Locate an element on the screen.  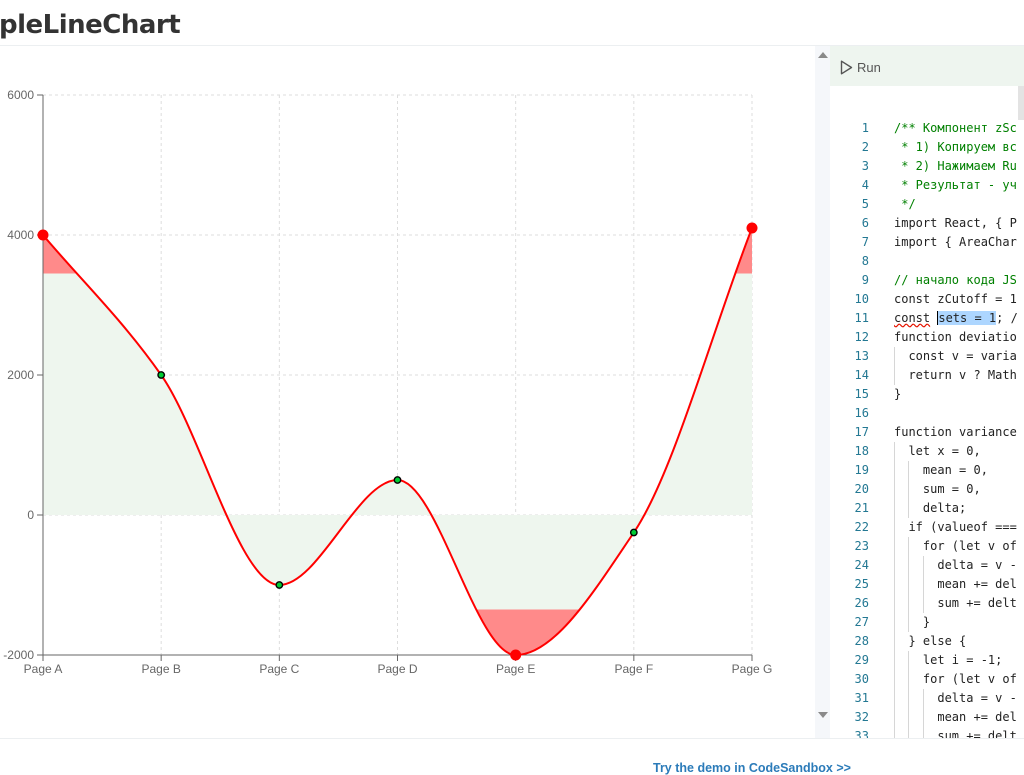
line-number: 21 is located at coordinates (861, 508).